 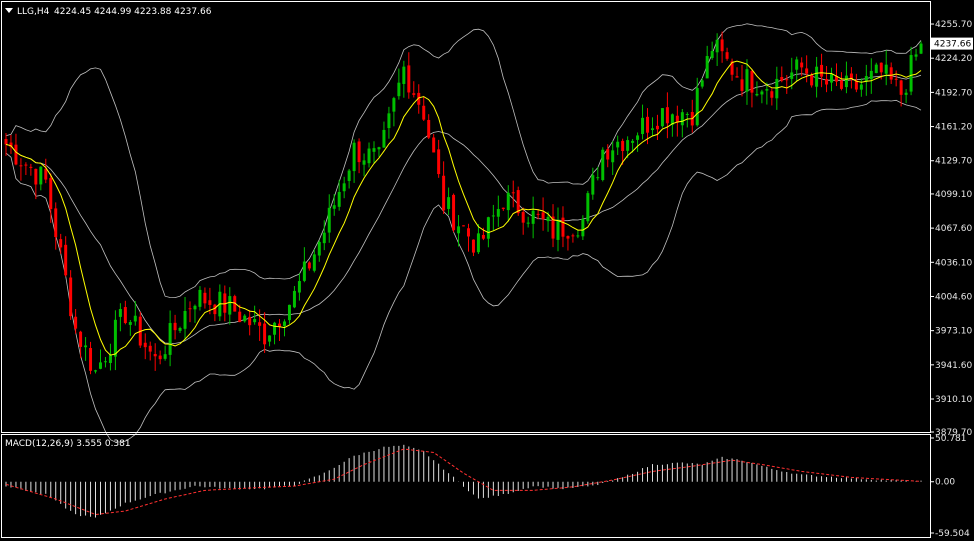 What do you see at coordinates (953, 128) in the screenshot?
I see `price-tick-label: 4161.20` at bounding box center [953, 128].